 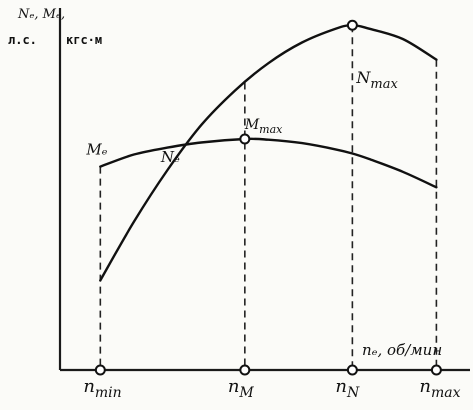 I want to click on tick-marker-nmax, so click(x=436, y=370).